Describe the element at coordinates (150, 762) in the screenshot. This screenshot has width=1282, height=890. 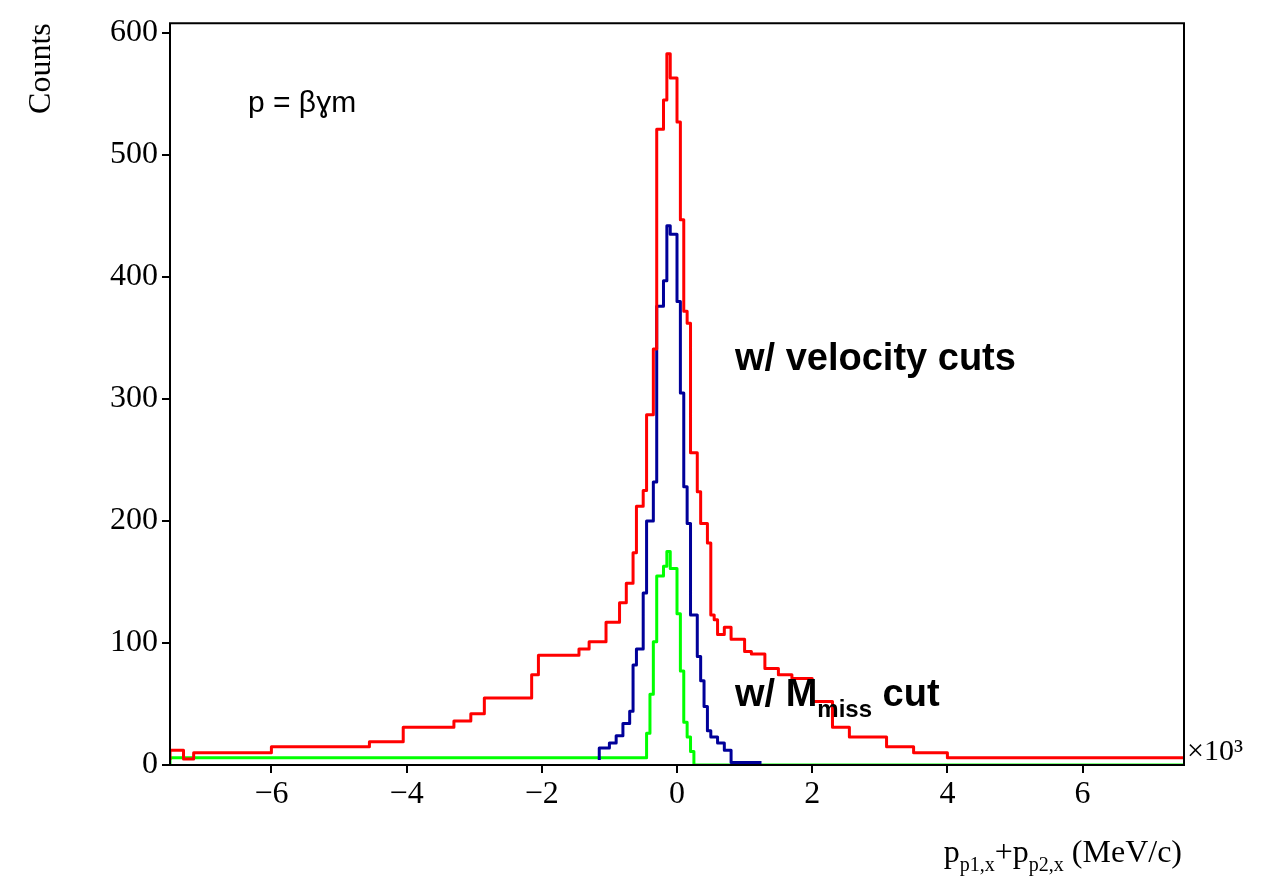
I see `y-tick-label: 0` at that location.